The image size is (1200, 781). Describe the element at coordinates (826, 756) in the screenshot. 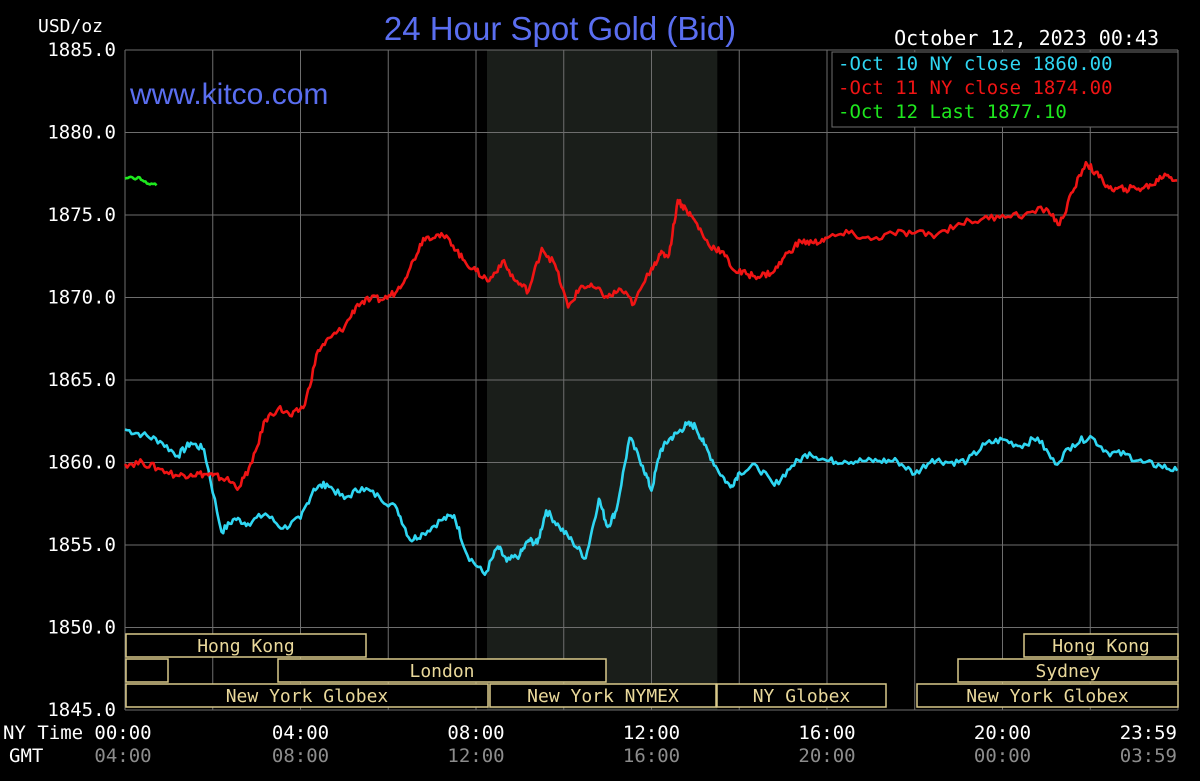

I see `x-tick-gmt-label: 20:00` at that location.